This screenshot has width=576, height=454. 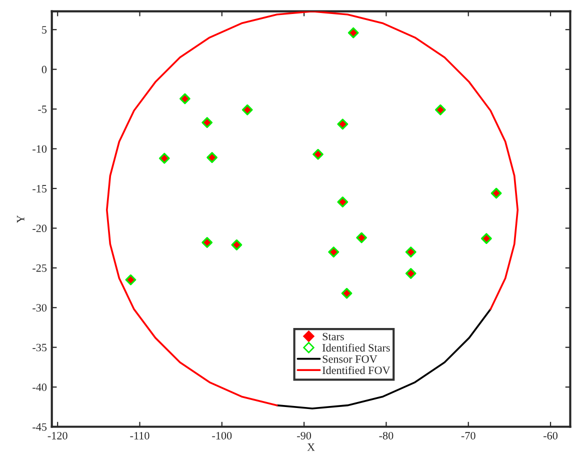 What do you see at coordinates (350, 359) in the screenshot?
I see `legend-label: Sensor FOV` at bounding box center [350, 359].